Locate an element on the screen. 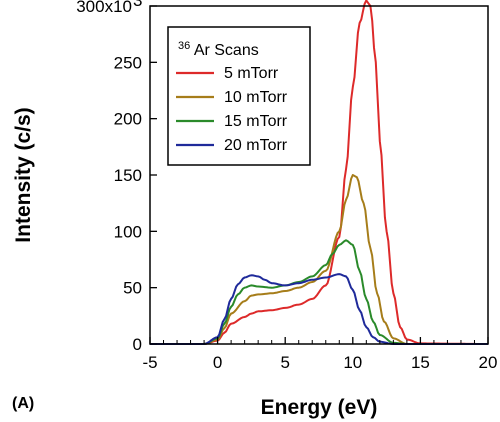 The image size is (500, 422). legend-entries: 5 mTorr 10 mTorr 15 mTorr 20 mTorr is located at coordinates (232, 109).